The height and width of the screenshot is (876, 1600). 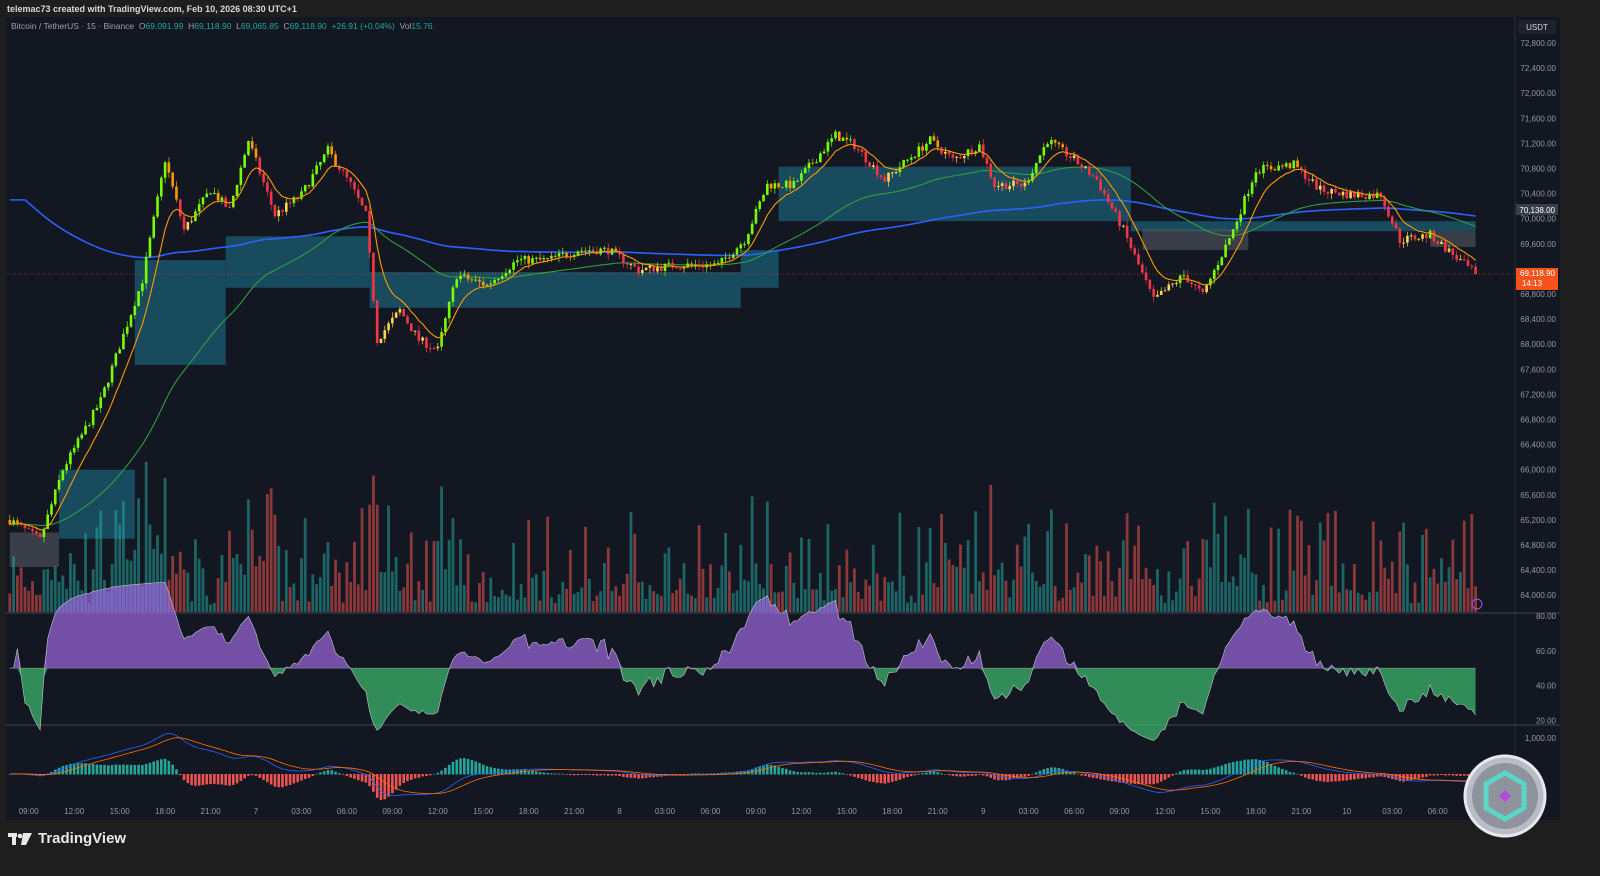 I want to click on price-tick: 68,400.00, so click(x=1538, y=319).